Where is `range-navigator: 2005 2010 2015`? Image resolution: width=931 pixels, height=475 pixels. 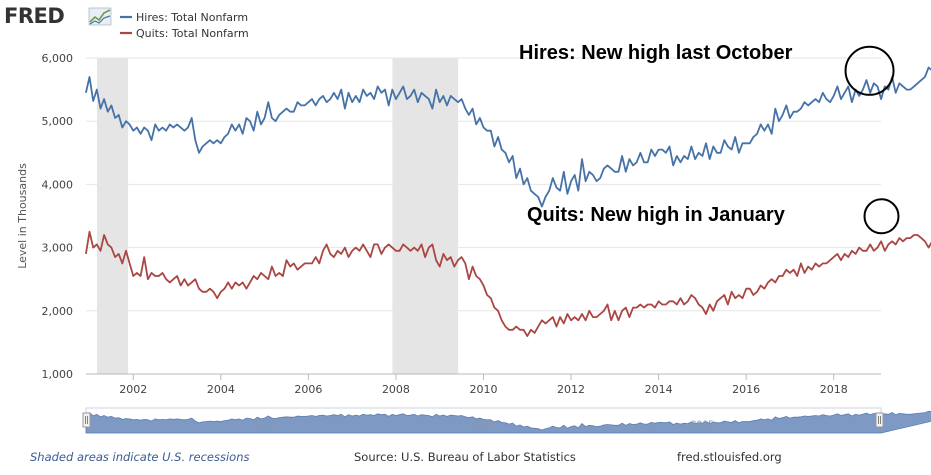
range-navigator: 2005 2010 2015 is located at coordinates (506, 420).